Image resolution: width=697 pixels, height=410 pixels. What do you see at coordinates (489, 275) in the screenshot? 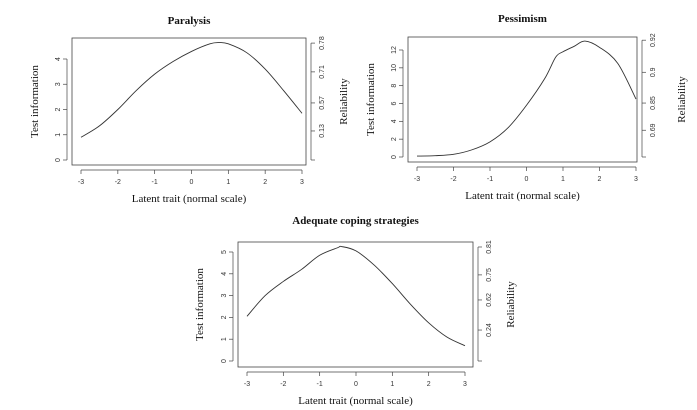
I see `y2-tick-label: 0.75` at bounding box center [489, 275].